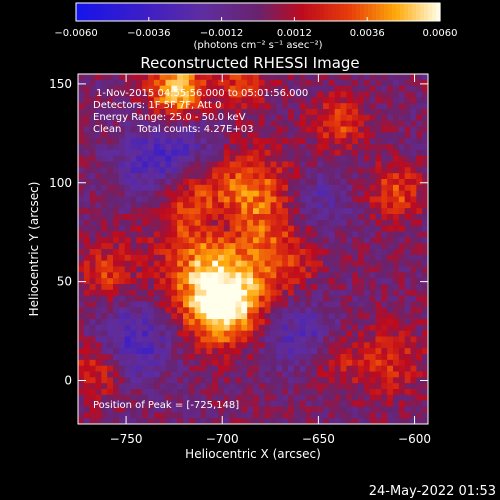  I want to click on colorbar-tick-label: −0.0060, so click(75, 33).